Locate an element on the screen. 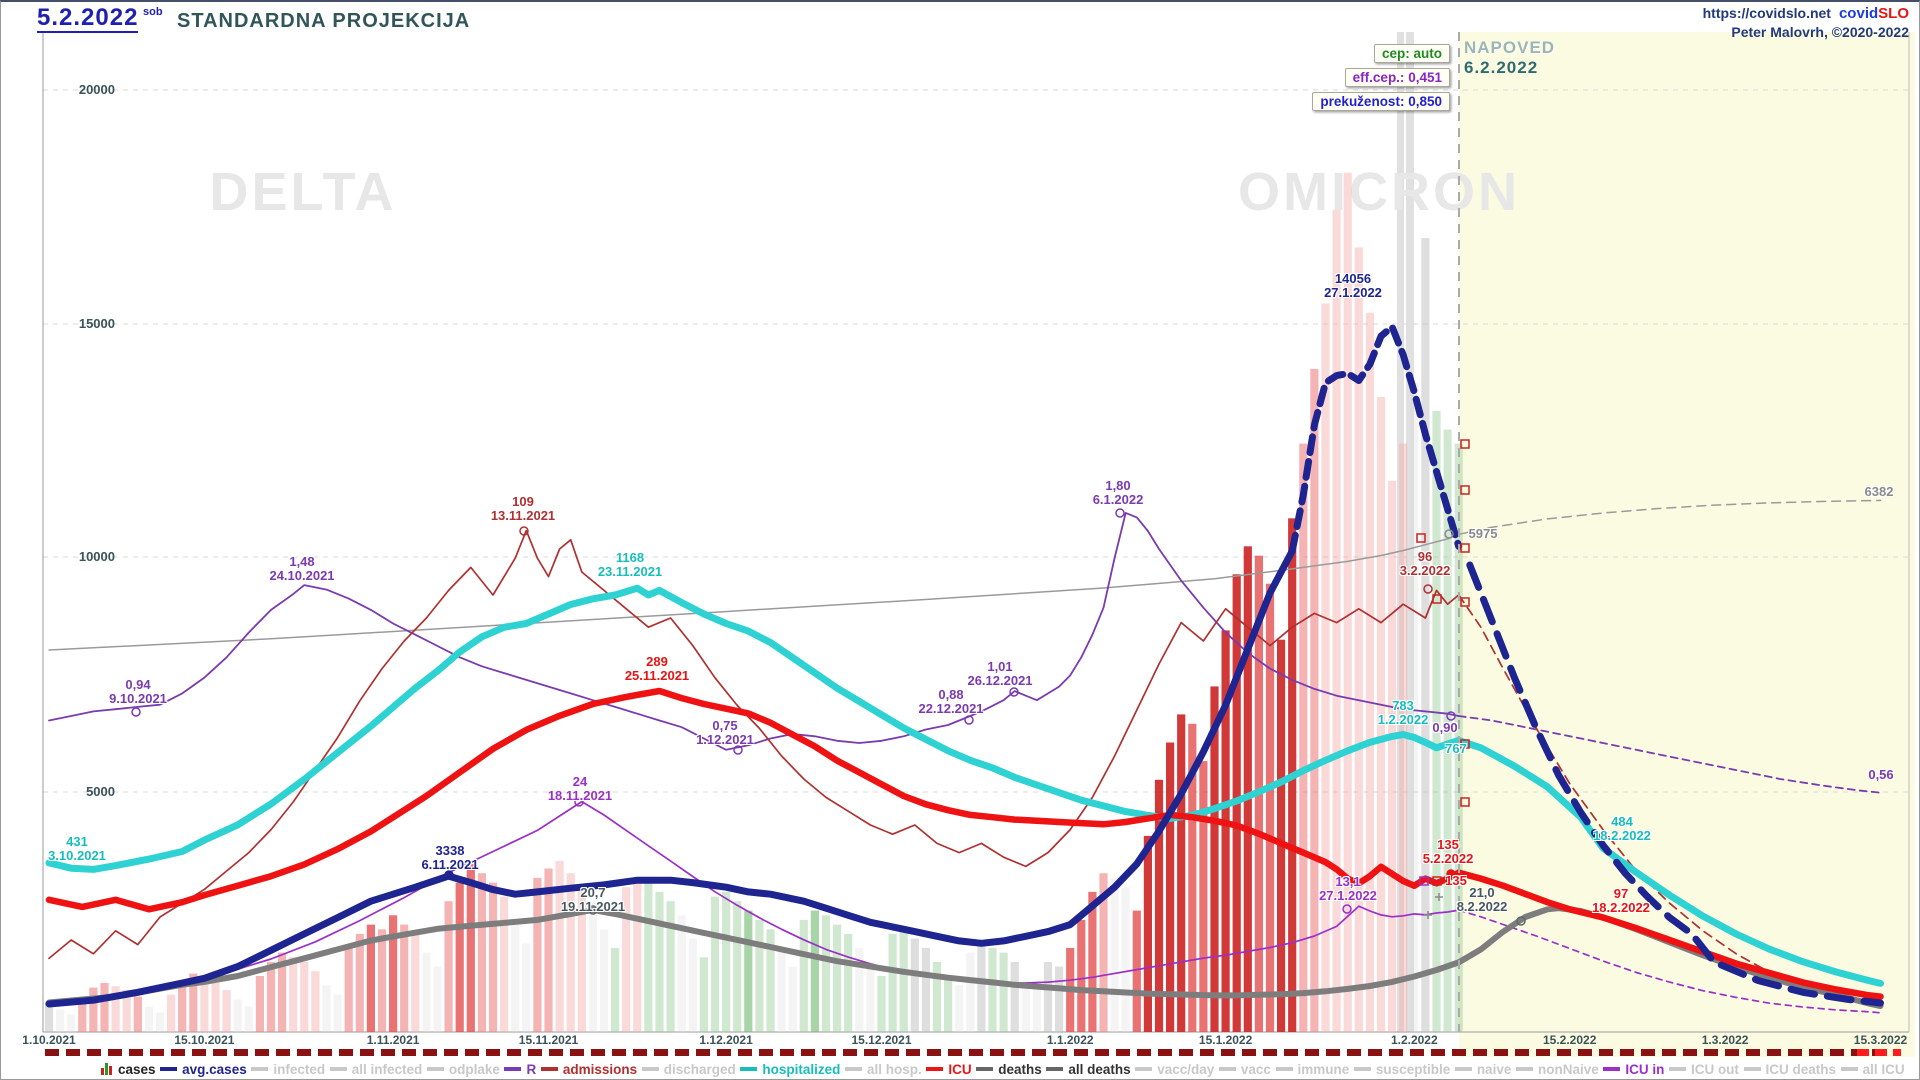 The width and height of the screenshot is (1920, 1080). legend-item-admissions: admissions is located at coordinates (588, 1069).